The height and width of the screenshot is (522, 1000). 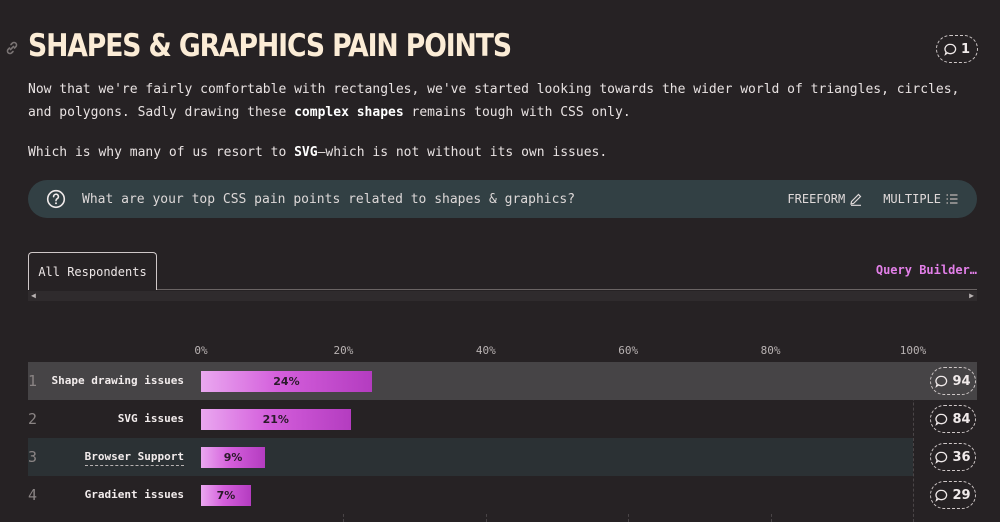 I want to click on help-circle-icon, so click(x=56, y=199).